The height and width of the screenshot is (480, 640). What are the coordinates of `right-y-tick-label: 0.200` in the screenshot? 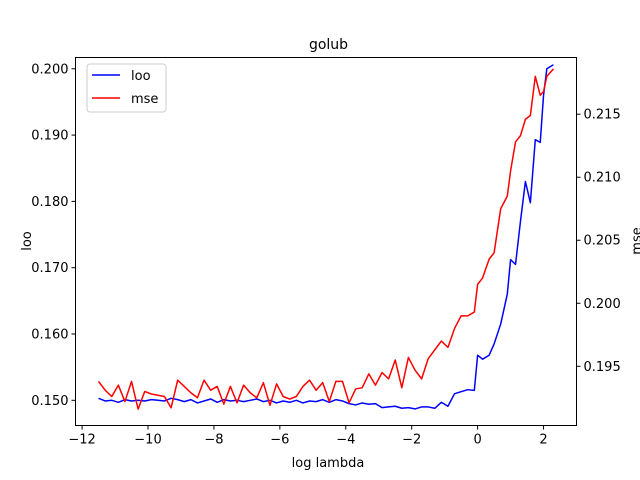 It's located at (602, 304).